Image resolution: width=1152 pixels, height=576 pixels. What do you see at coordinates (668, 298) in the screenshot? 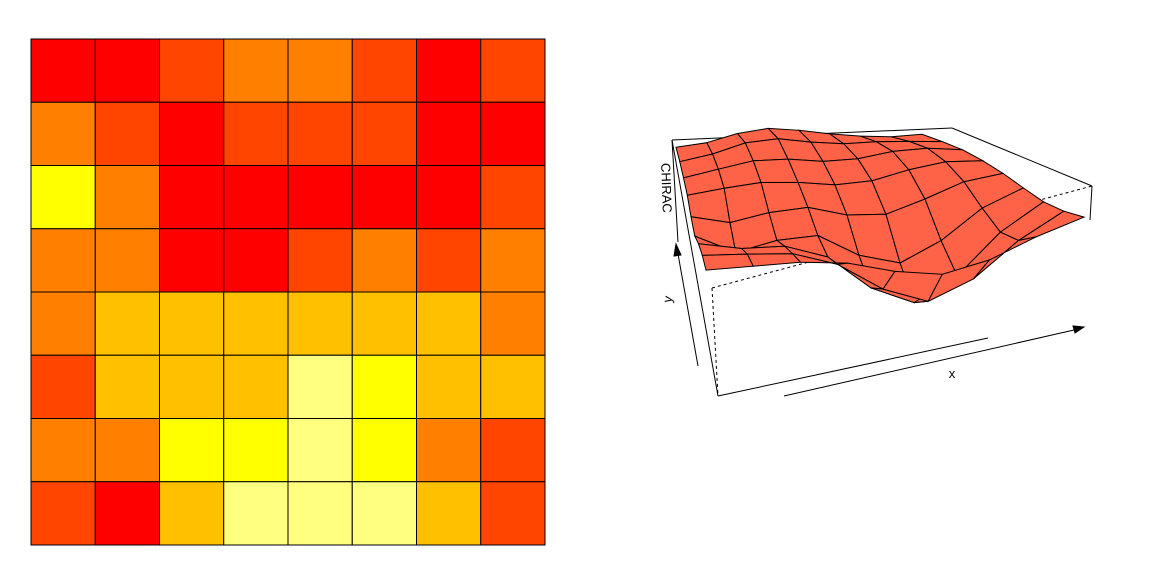
I see `y-axis-label: y` at bounding box center [668, 298].